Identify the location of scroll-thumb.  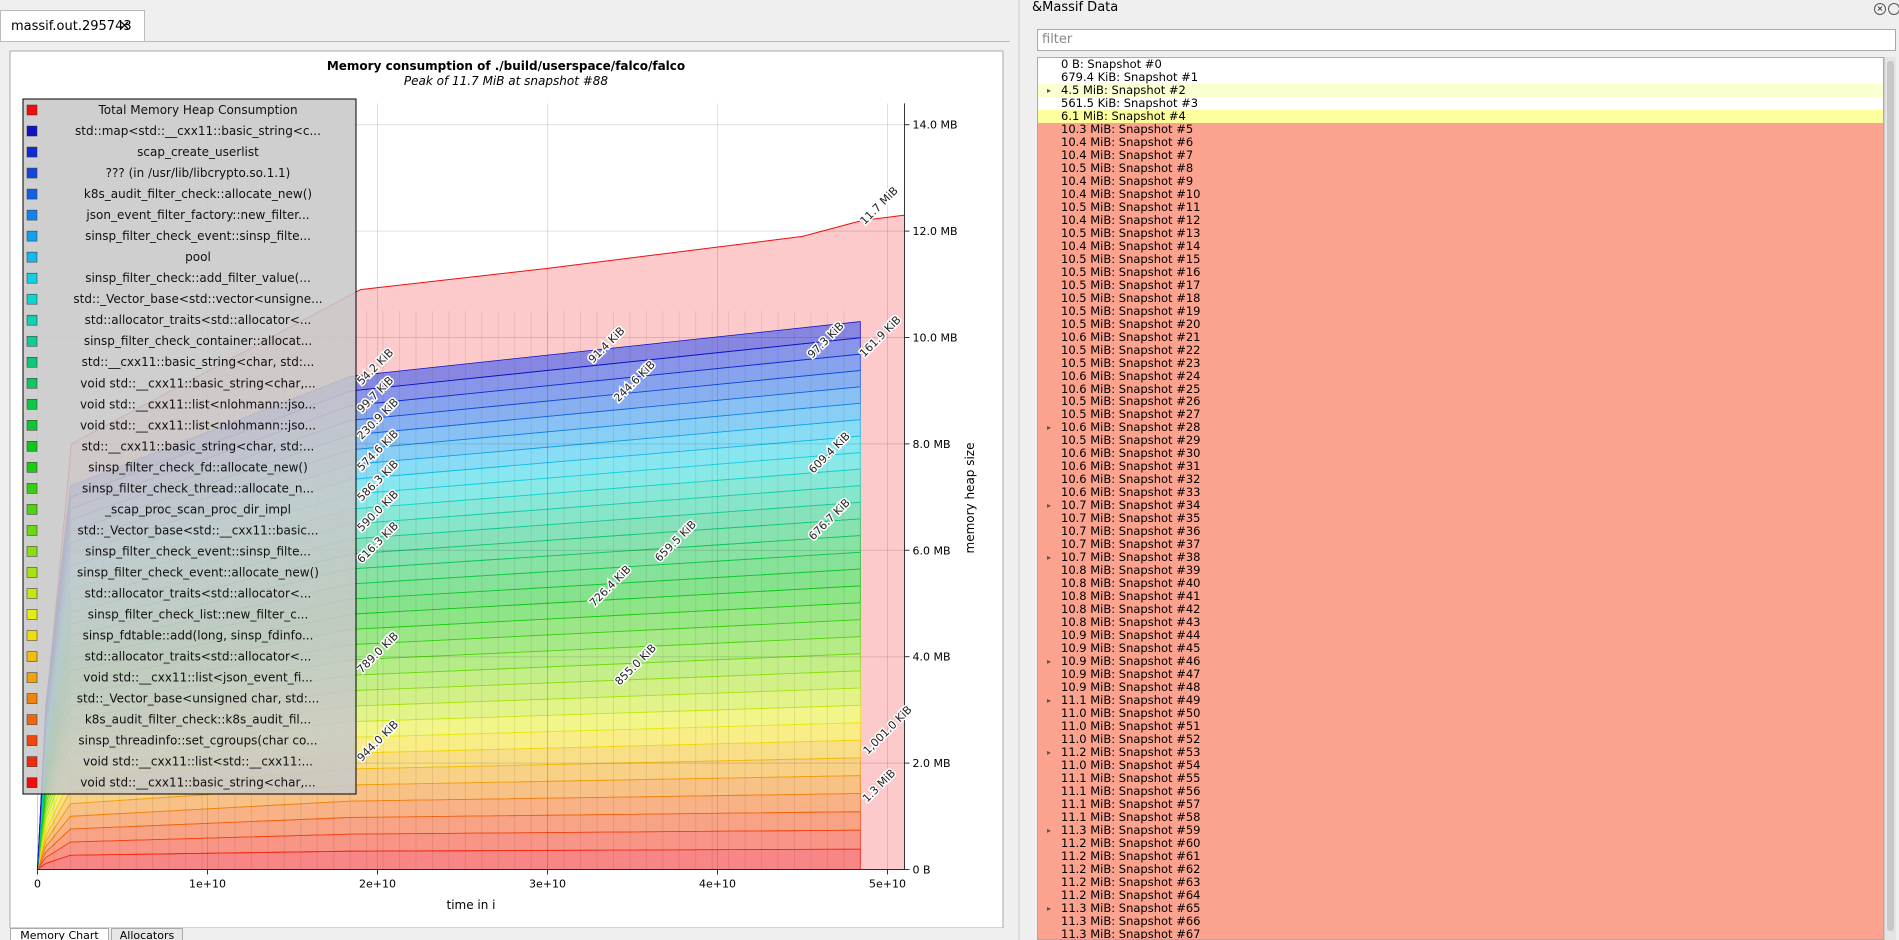
(1890, 496).